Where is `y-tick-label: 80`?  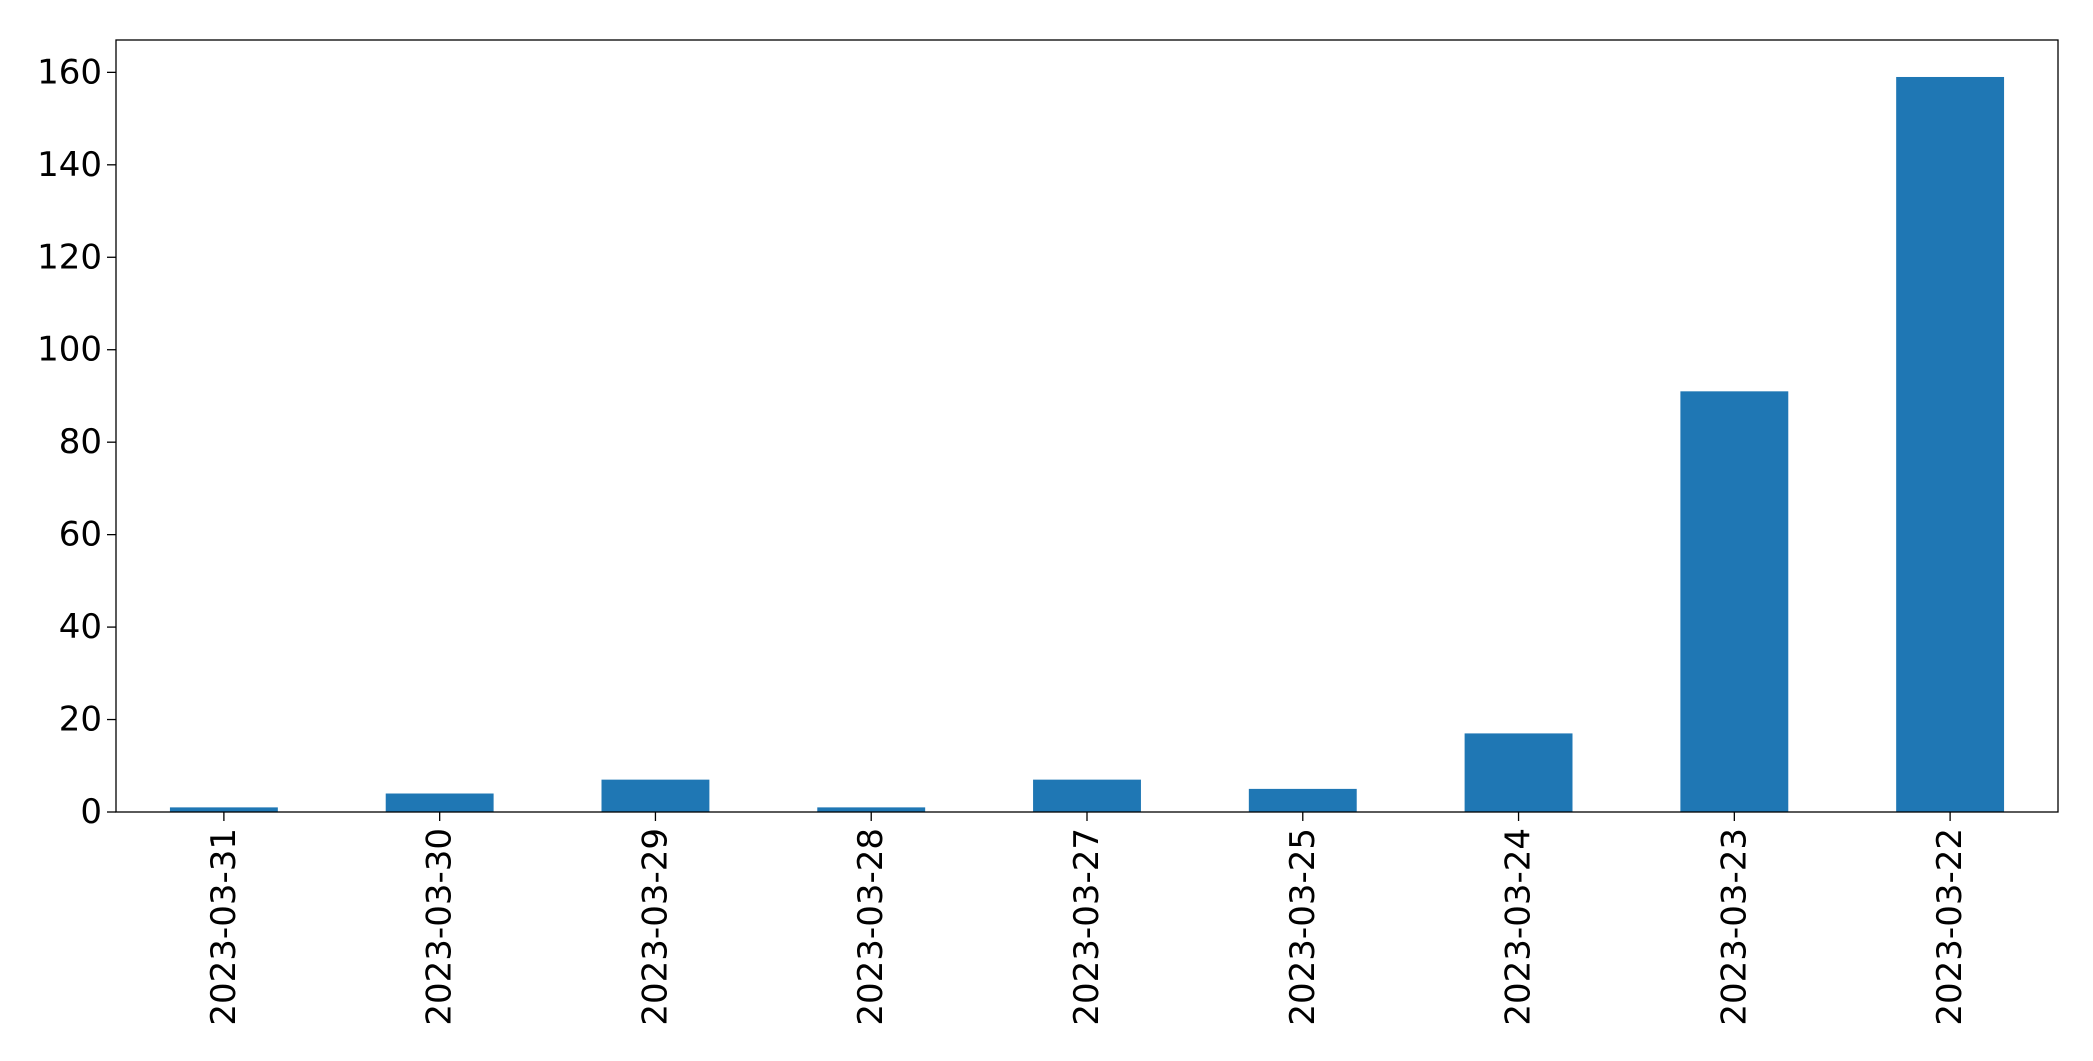 y-tick-label: 80 is located at coordinates (80, 442).